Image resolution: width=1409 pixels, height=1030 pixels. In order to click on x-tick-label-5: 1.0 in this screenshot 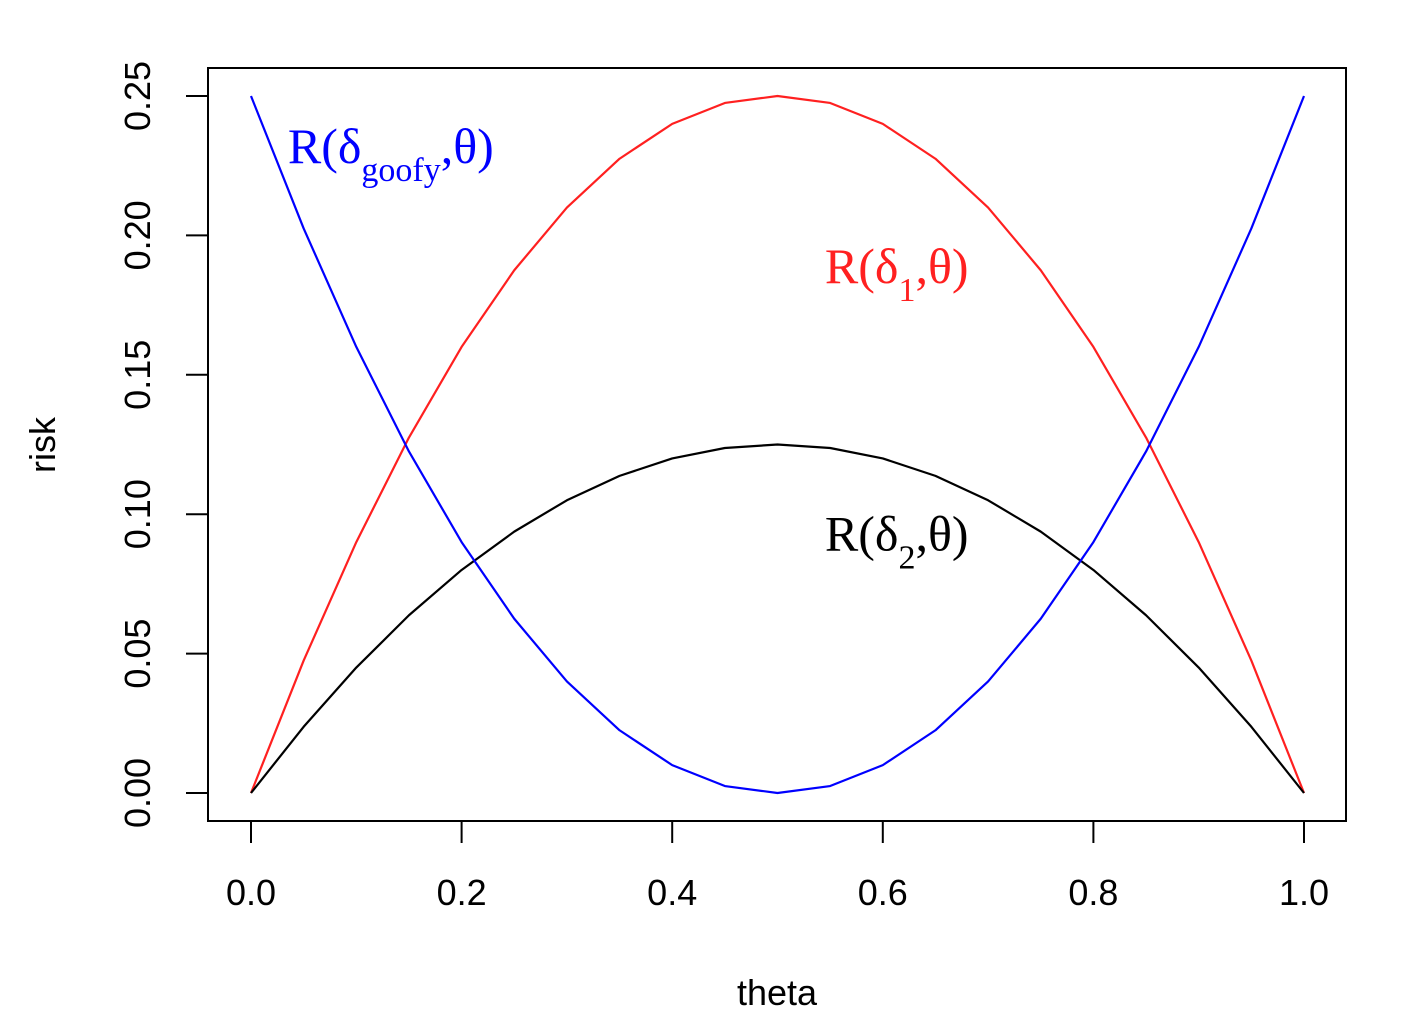, I will do `click(1304, 892)`.